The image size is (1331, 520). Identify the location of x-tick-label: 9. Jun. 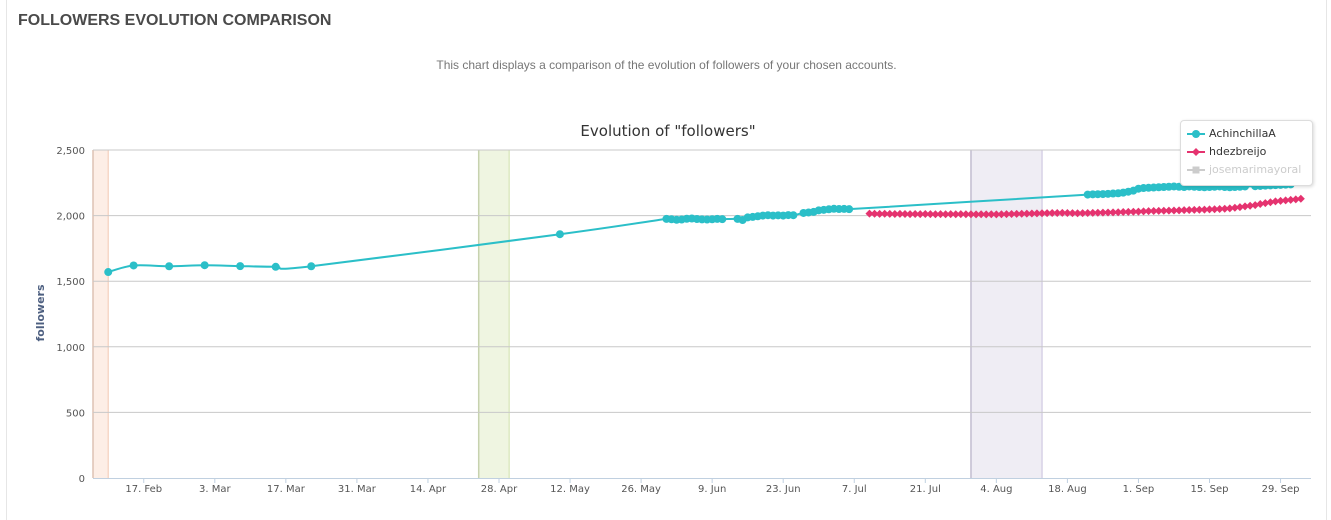
(712, 489).